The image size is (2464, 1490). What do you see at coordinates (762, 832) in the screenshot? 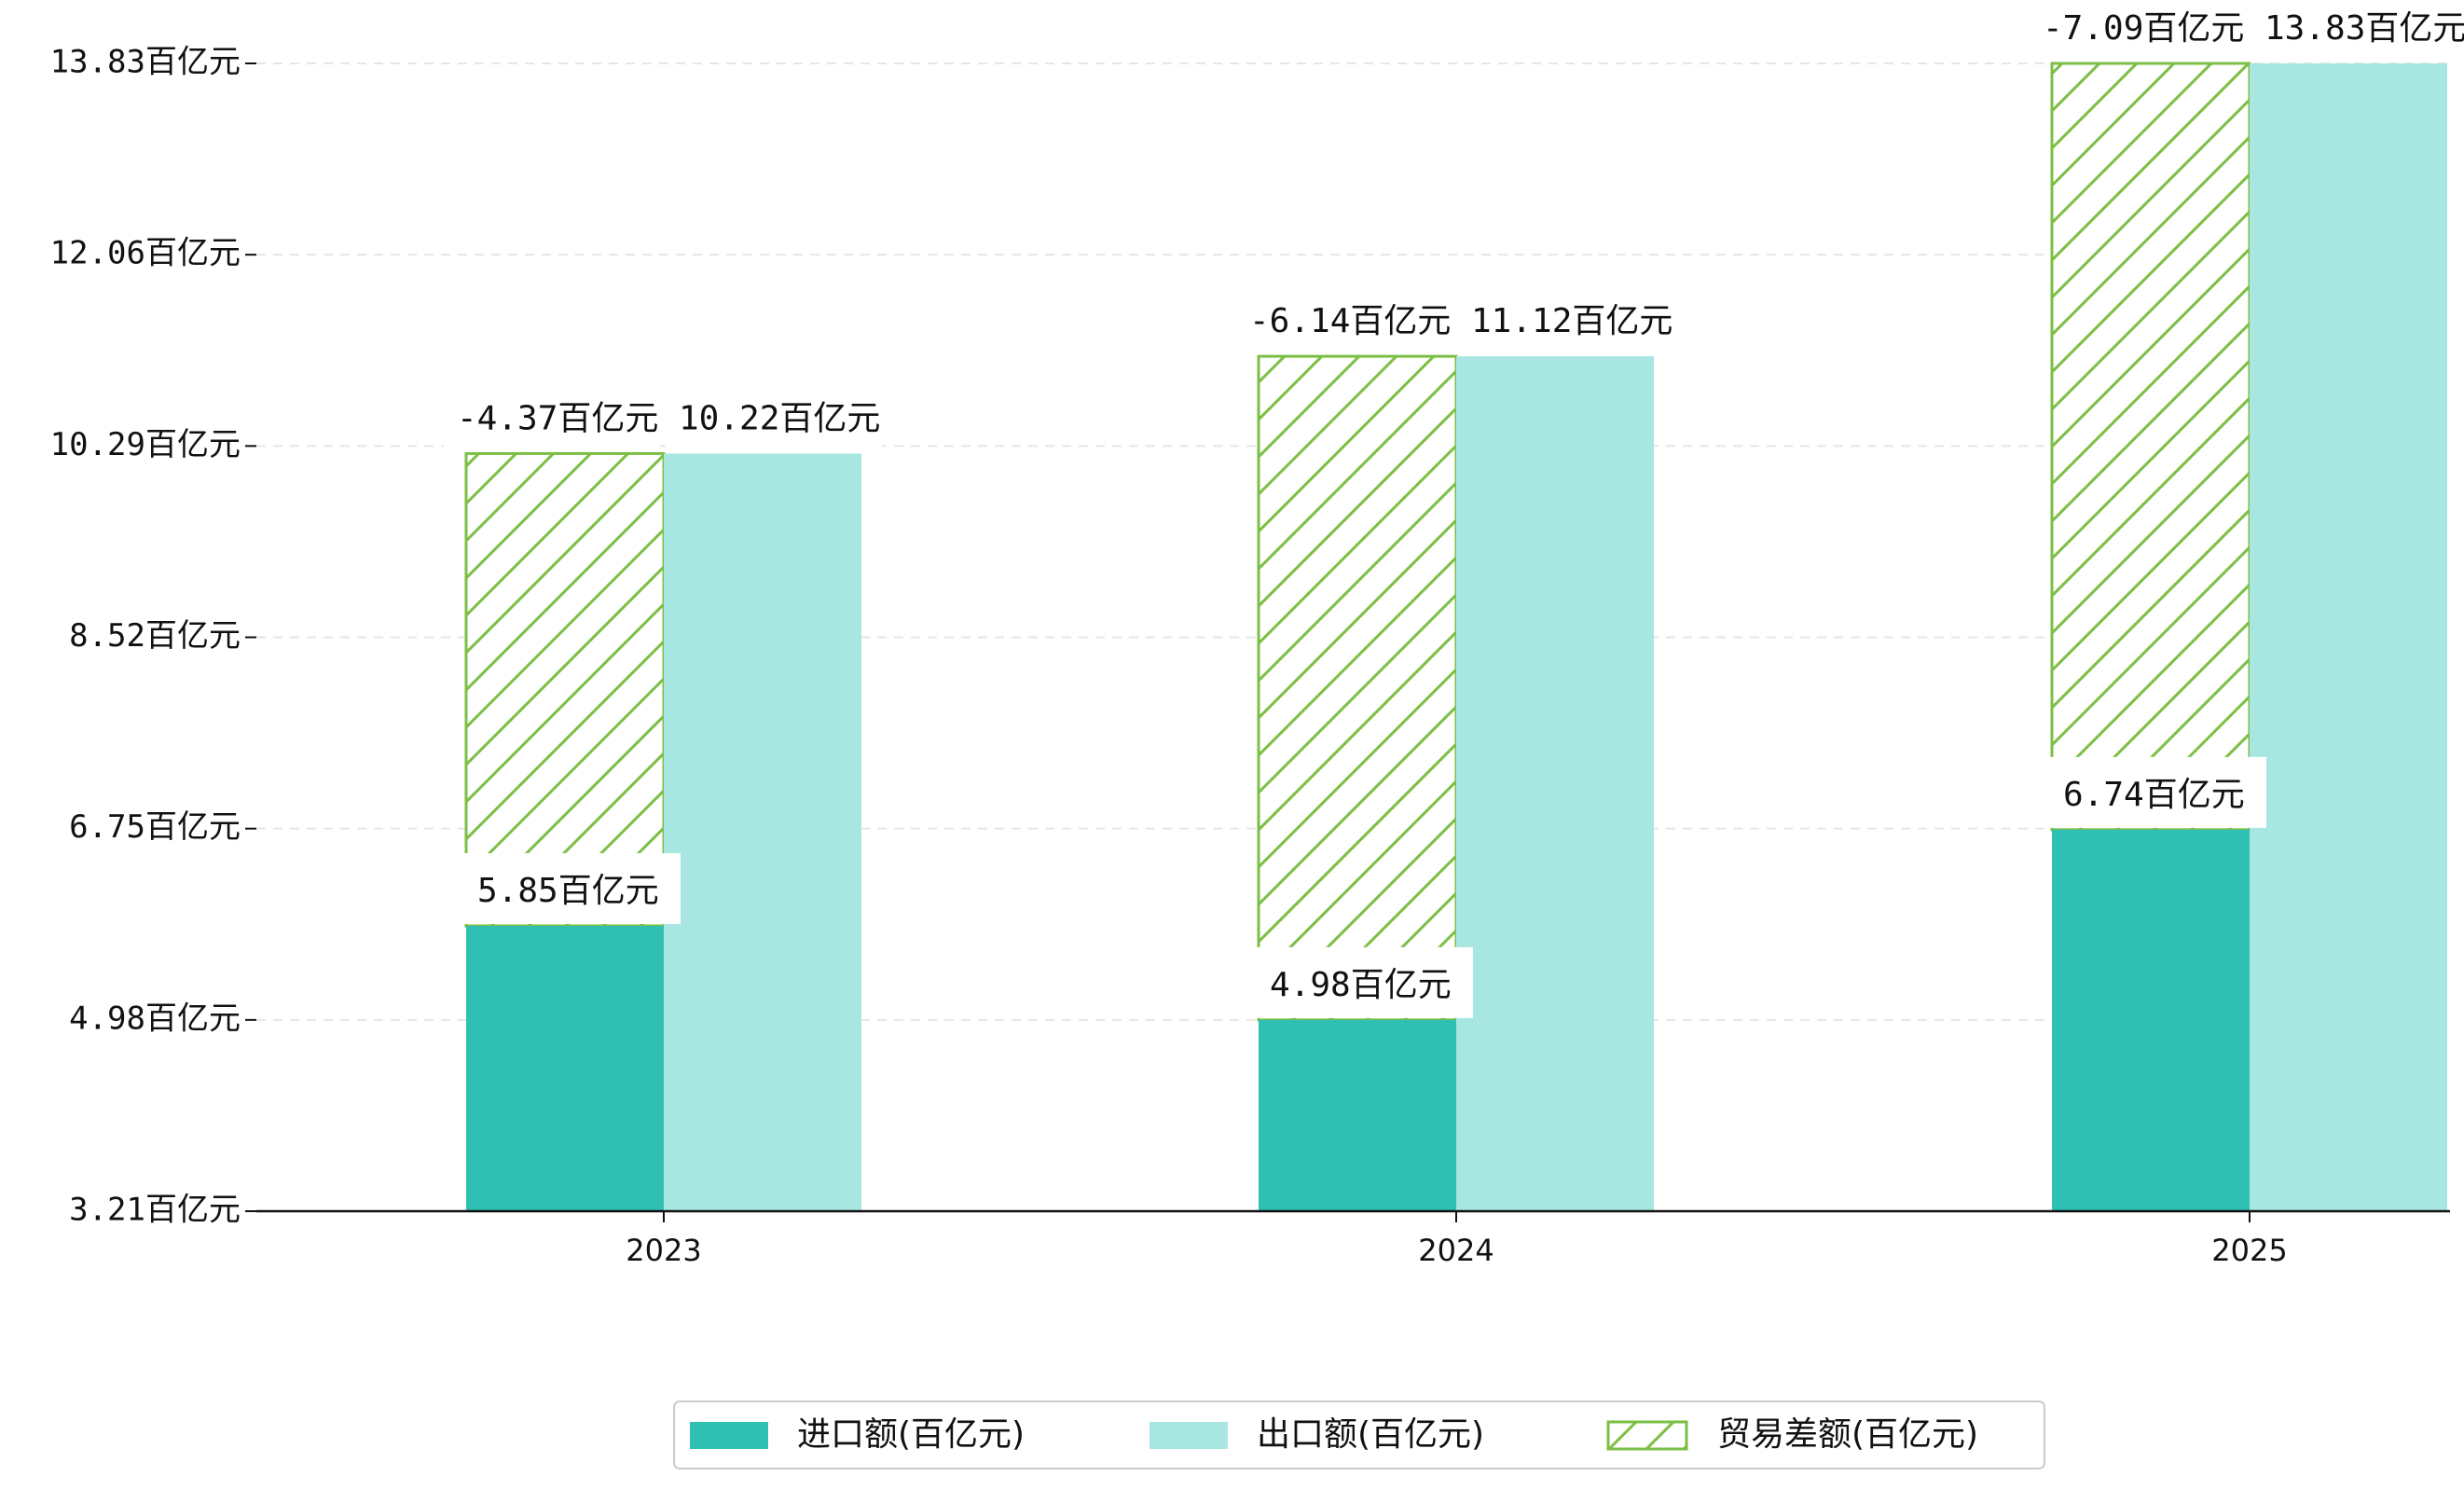
I see `bar-export-2023` at bounding box center [762, 832].